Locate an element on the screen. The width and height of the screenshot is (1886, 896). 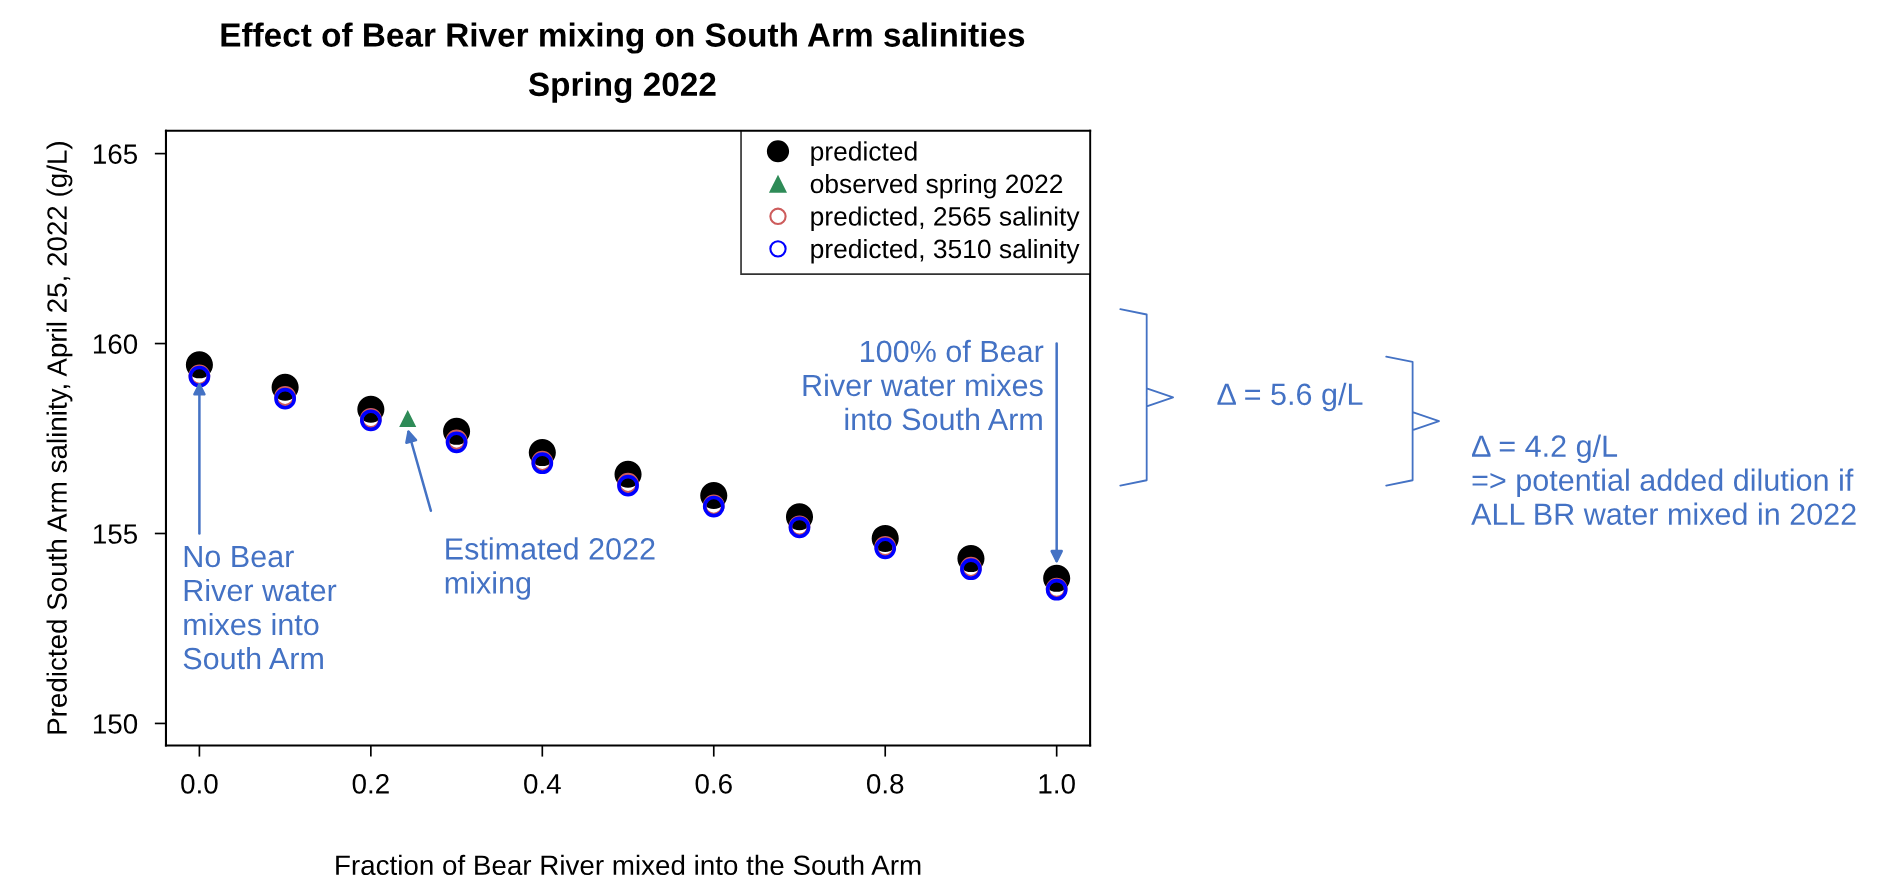
x-tick-label: 0.6 is located at coordinates (713, 783).